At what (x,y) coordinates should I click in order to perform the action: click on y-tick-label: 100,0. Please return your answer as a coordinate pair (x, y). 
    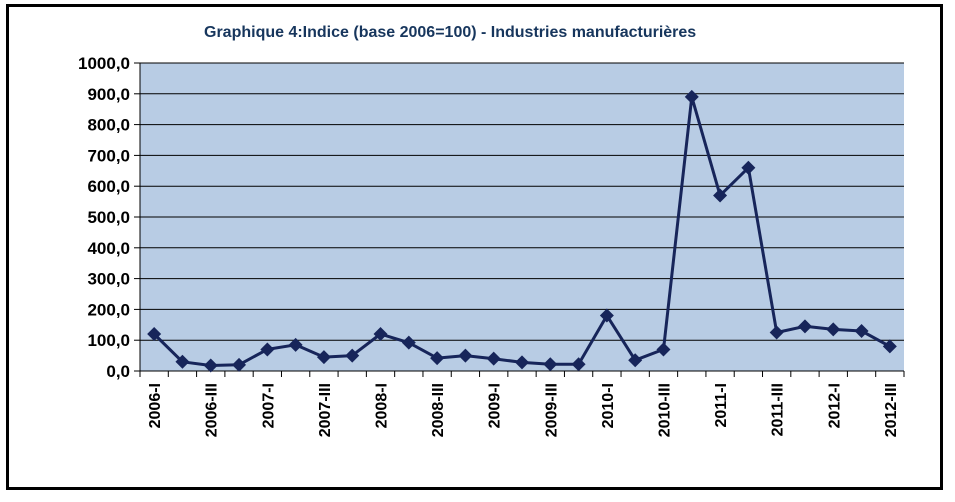
    Looking at the image, I should click on (108, 340).